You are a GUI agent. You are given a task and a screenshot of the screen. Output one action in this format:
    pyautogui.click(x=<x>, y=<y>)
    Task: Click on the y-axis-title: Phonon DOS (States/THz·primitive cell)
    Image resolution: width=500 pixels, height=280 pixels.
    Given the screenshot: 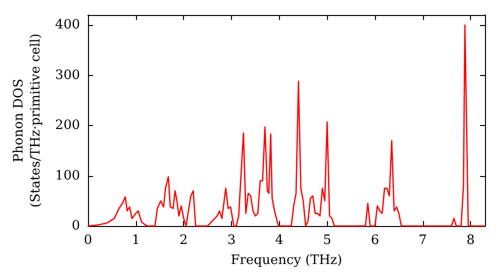 What is the action you would take?
    pyautogui.click(x=27, y=120)
    